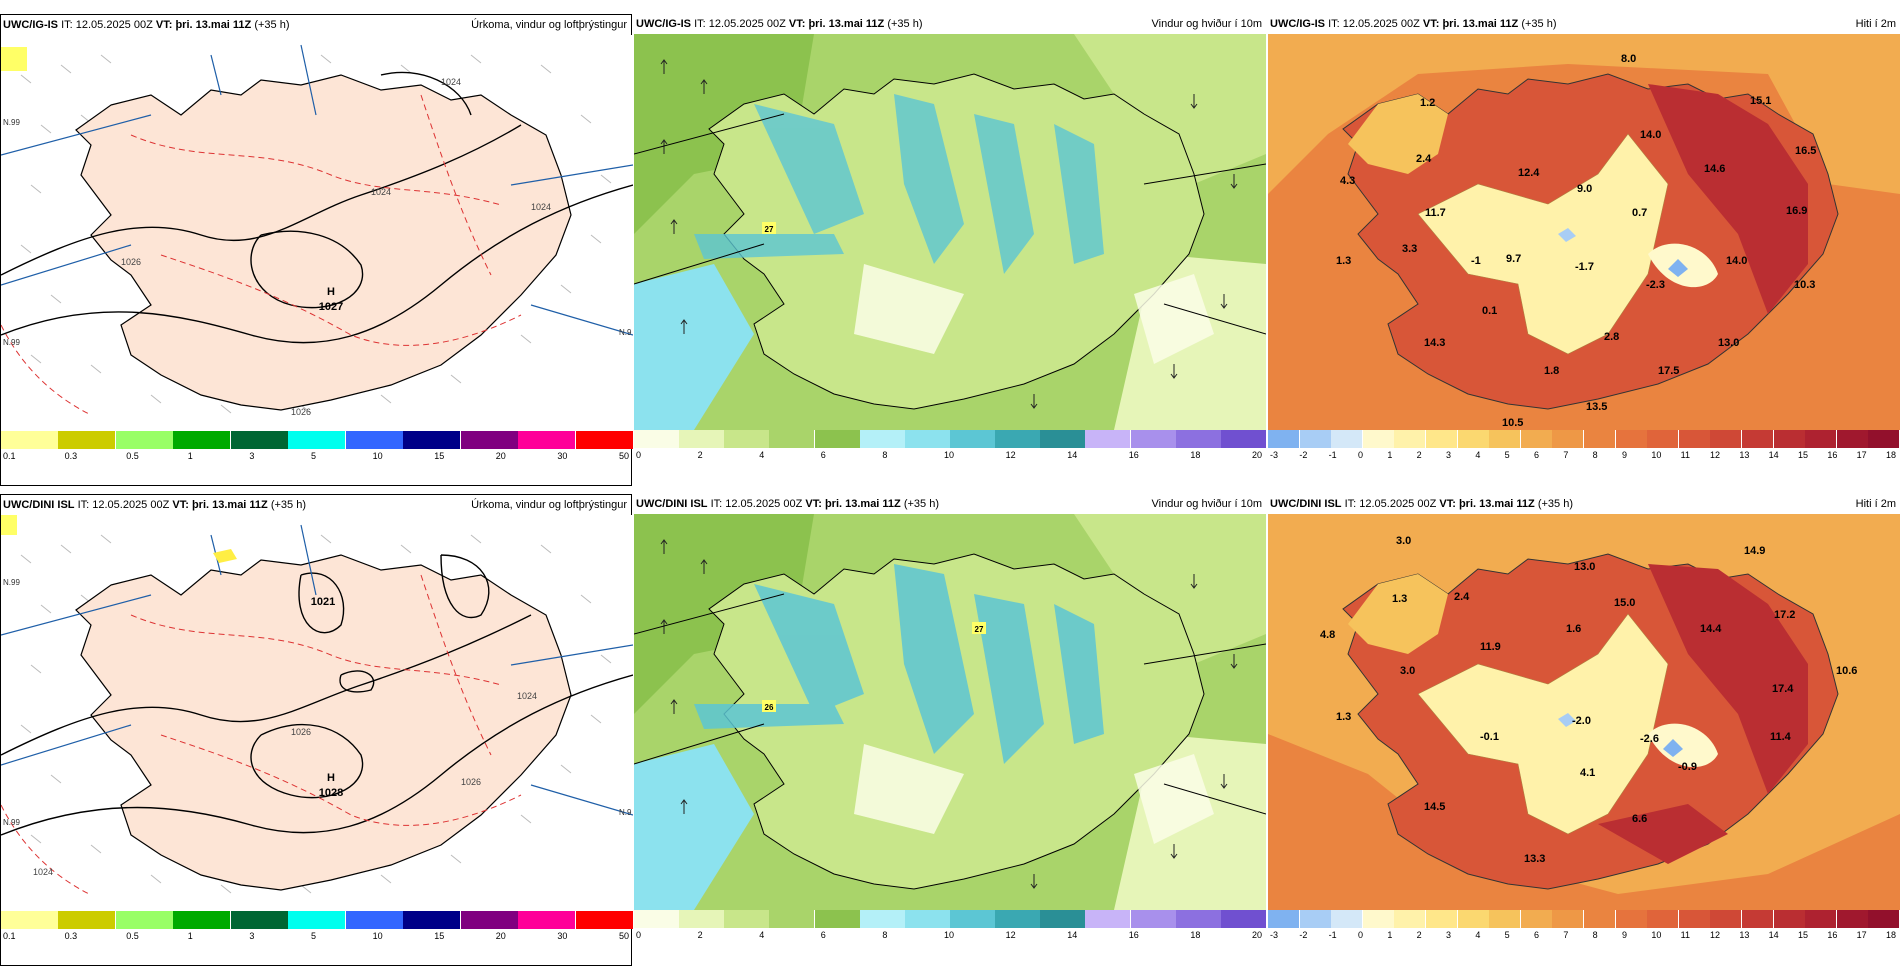 This screenshot has width=1900, height=966. I want to click on grid-labels: N.99 N.99 N.9, so click(317, 232).